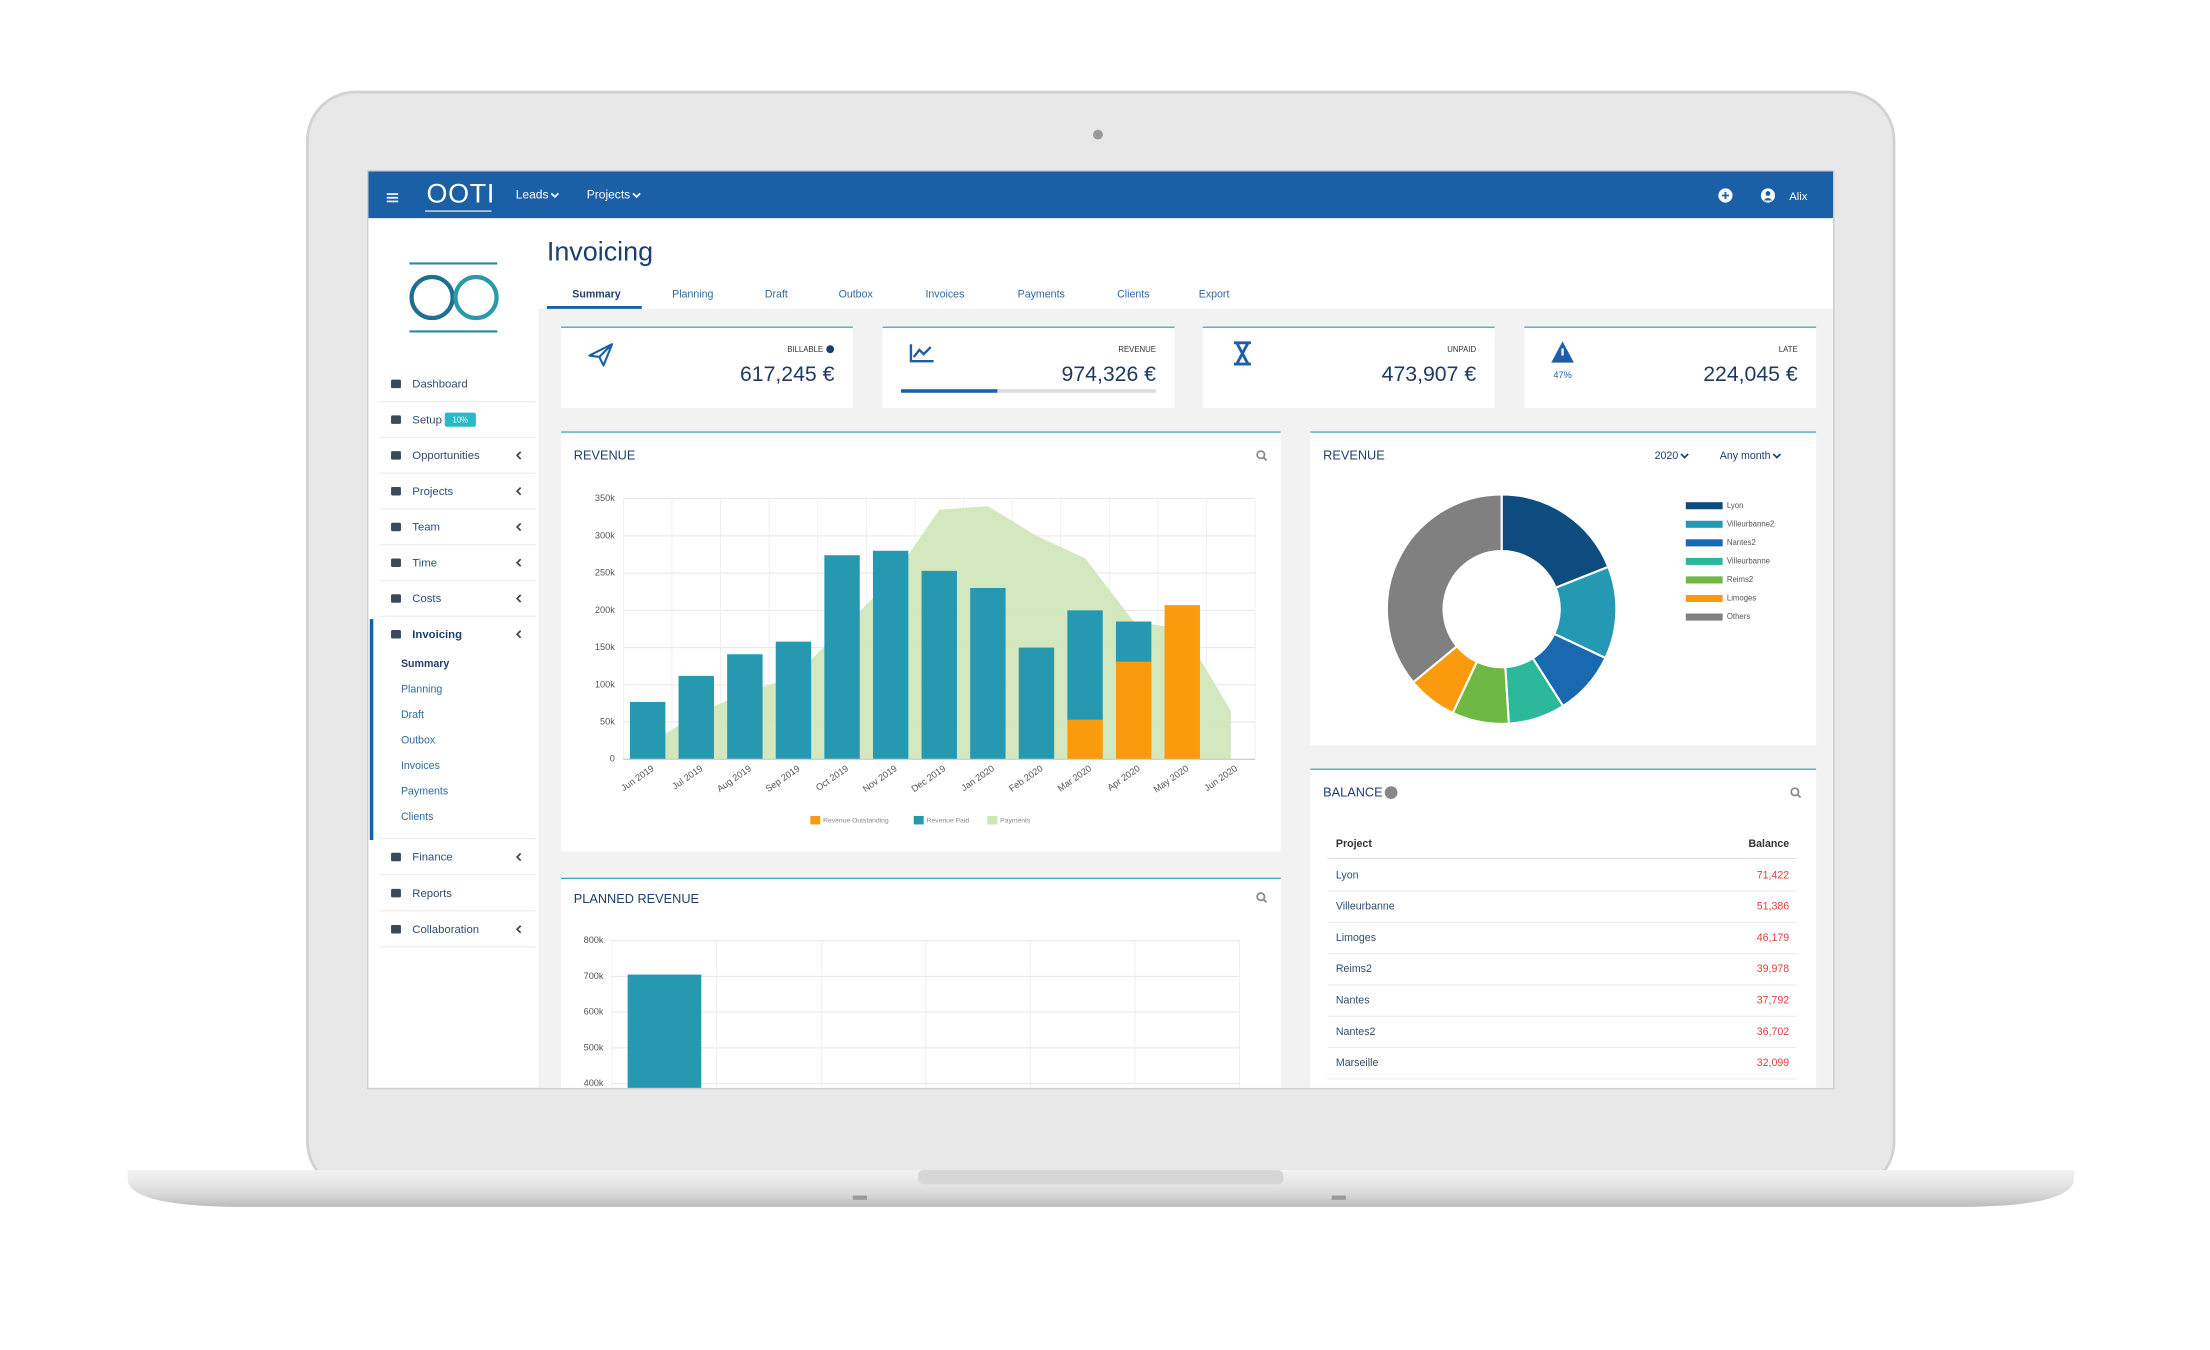 This screenshot has width=2210, height=1350. I want to click on nav-menu: Projects, so click(608, 195).